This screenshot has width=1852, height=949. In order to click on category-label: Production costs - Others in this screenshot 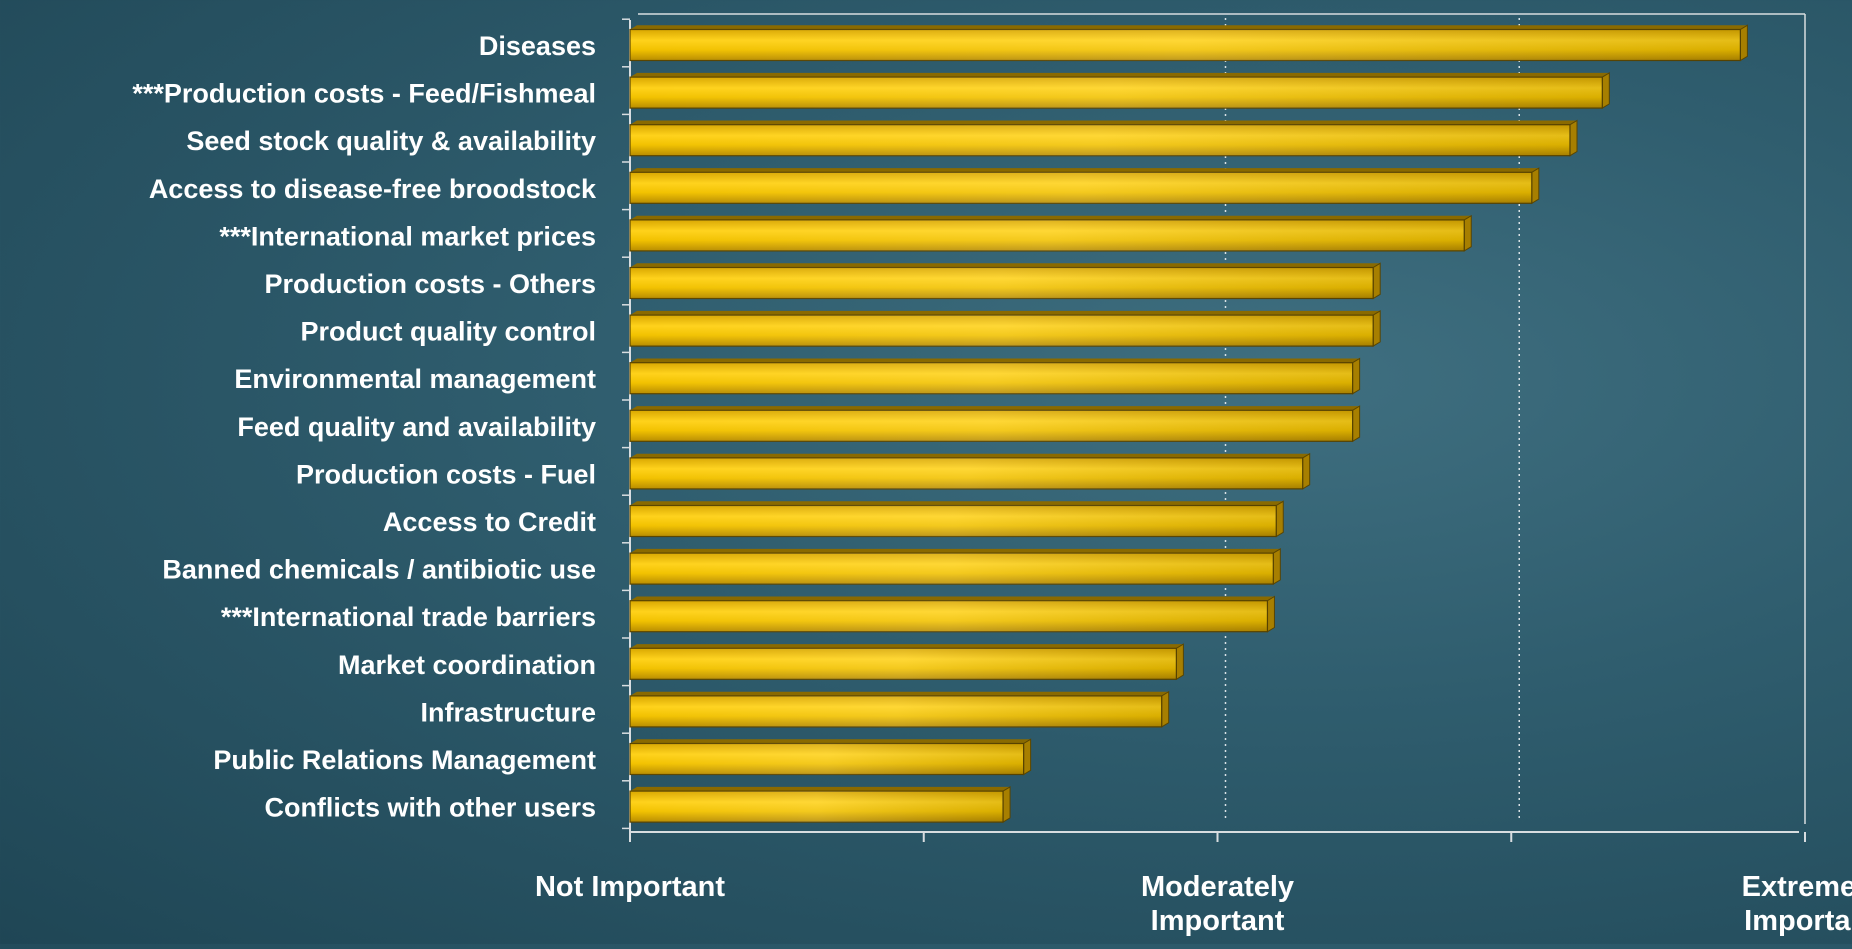, I will do `click(430, 284)`.